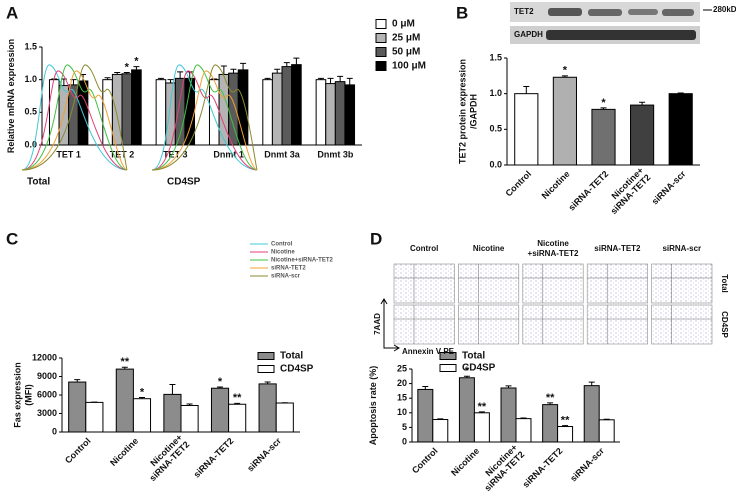 This screenshot has height=496, width=736. What do you see at coordinates (282, 245) in the screenshot?
I see `histogram-legend-label: Control` at bounding box center [282, 245].